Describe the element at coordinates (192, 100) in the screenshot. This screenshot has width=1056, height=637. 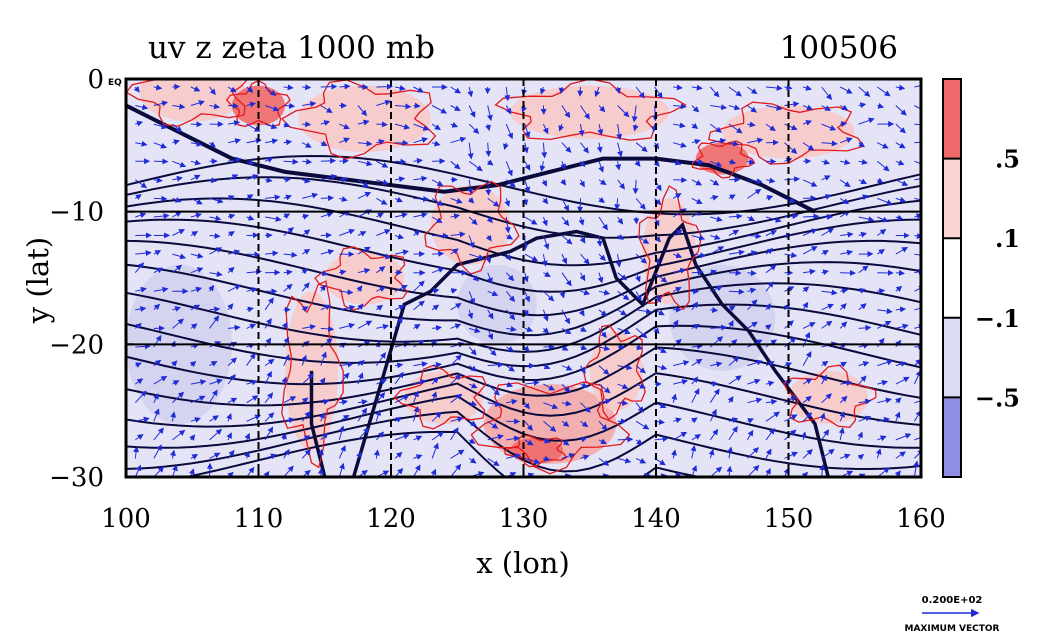
I see `vorticity-fill-region` at that location.